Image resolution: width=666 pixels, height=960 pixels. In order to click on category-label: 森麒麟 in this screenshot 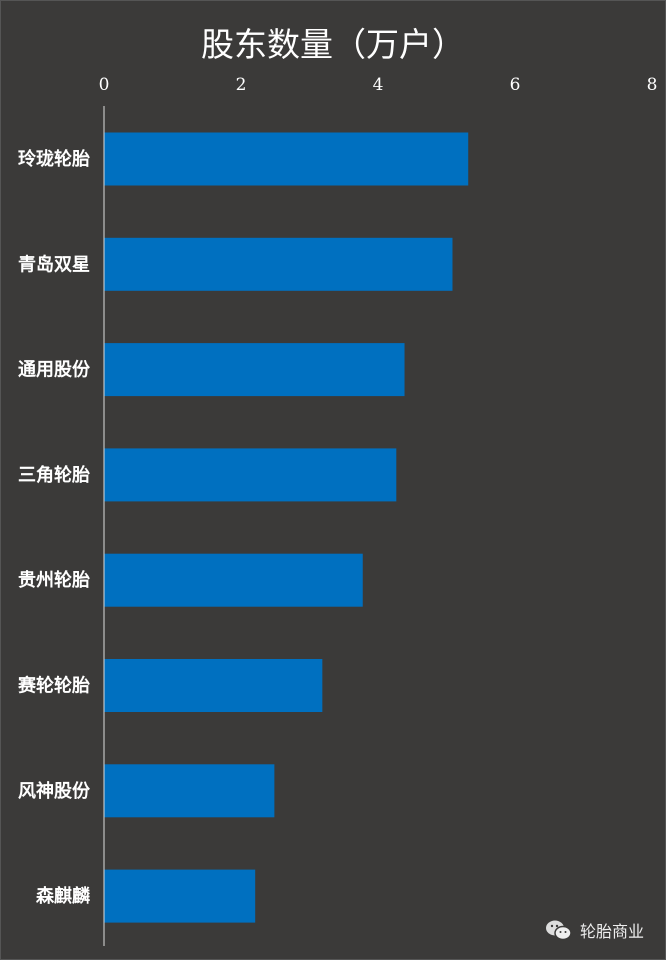, I will do `click(63, 896)`.